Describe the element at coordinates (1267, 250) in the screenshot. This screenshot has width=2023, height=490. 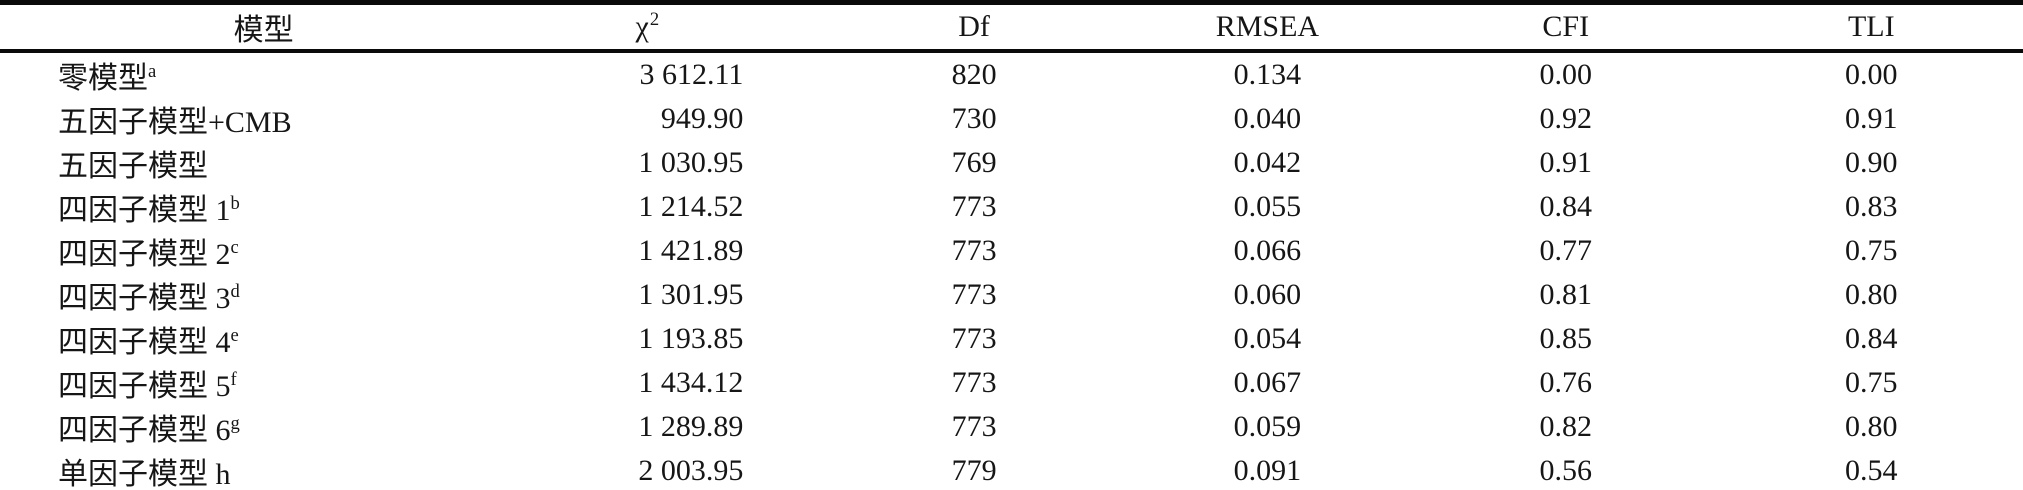
I see `rmsea-value-cell: 0.066` at that location.